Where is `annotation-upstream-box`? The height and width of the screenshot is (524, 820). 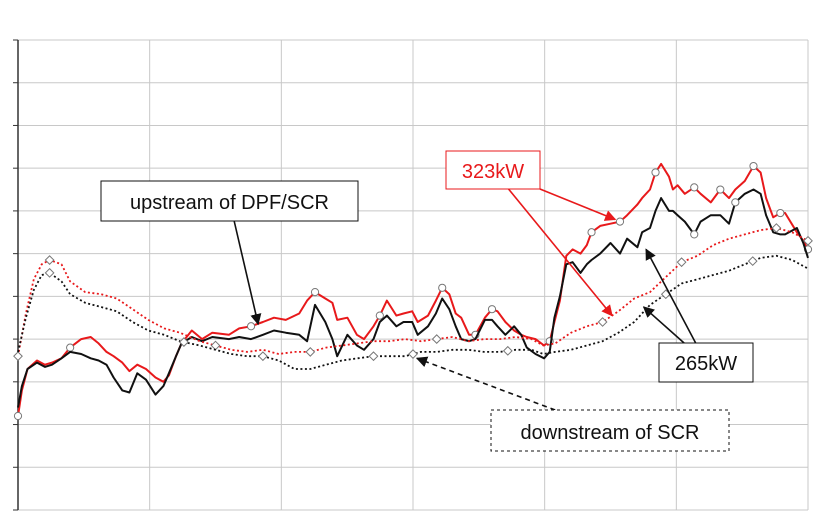 annotation-upstream-box is located at coordinates (229, 201).